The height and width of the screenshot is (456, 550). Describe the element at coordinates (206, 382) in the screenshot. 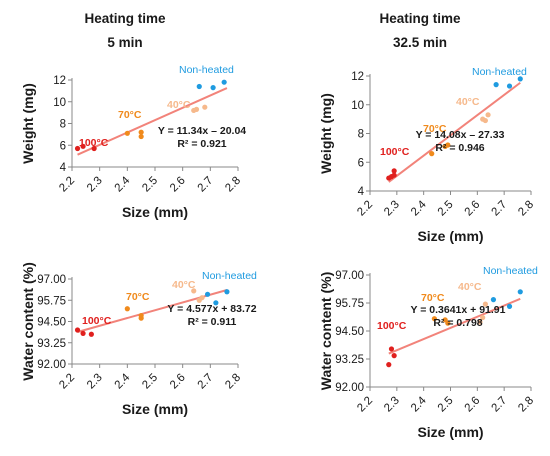

I see `panel-3-x-tick-label: 2.7` at that location.